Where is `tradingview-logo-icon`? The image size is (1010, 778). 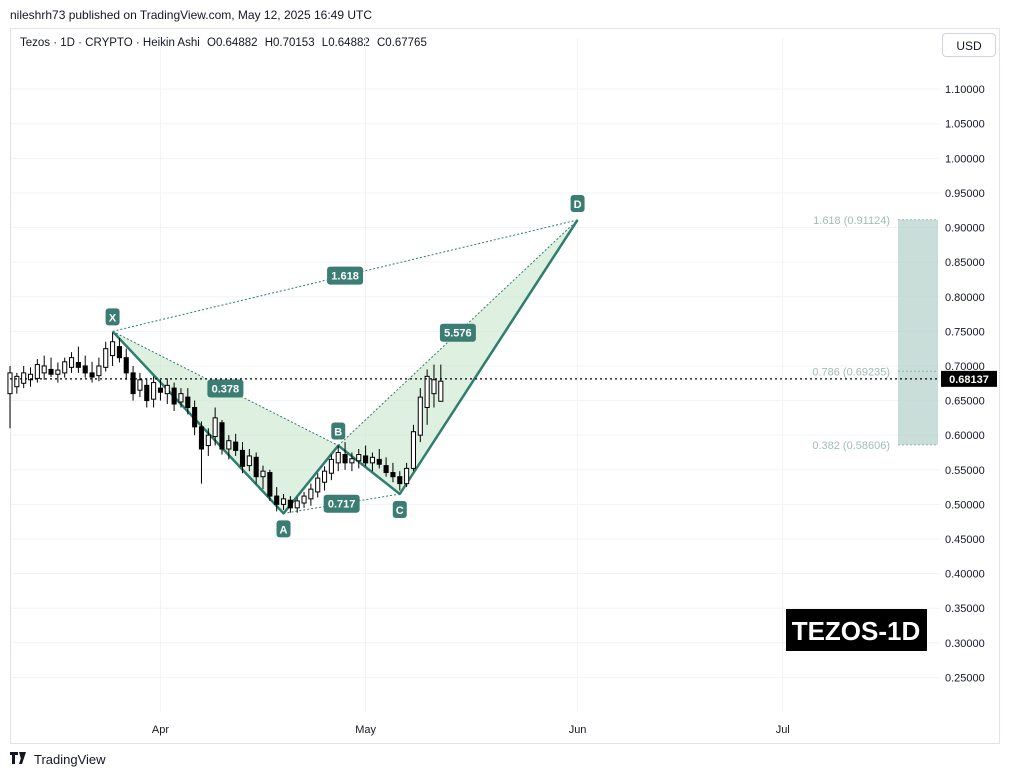
tradingview-logo-icon is located at coordinates (20, 759).